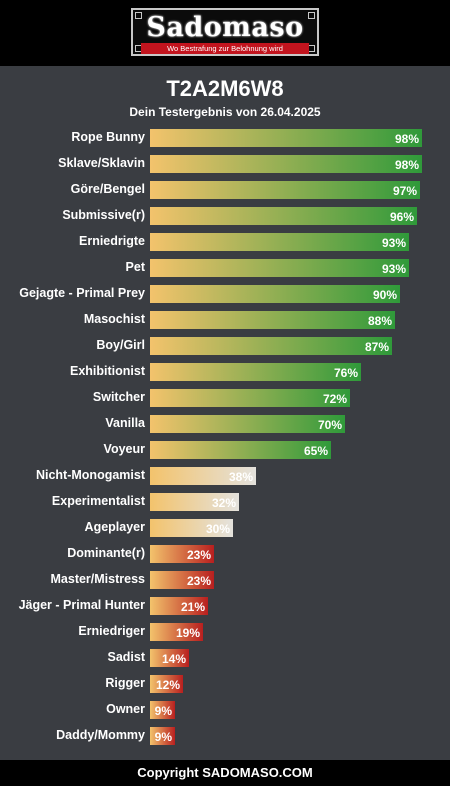  Describe the element at coordinates (126, 657) in the screenshot. I see `category-label: Sadist` at that location.